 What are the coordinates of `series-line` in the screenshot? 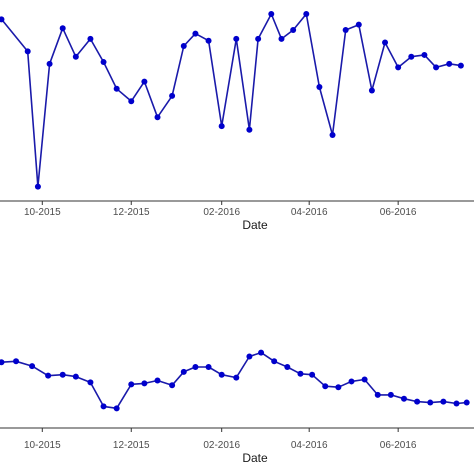 It's located at (234, 380).